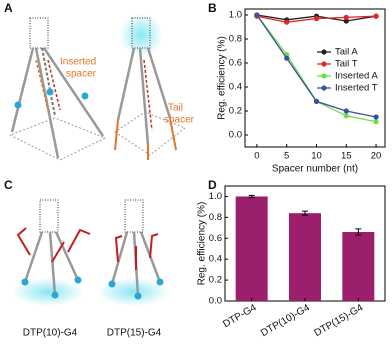 The image size is (392, 346). I want to click on caption: DTP(15)-G4, so click(134, 333).